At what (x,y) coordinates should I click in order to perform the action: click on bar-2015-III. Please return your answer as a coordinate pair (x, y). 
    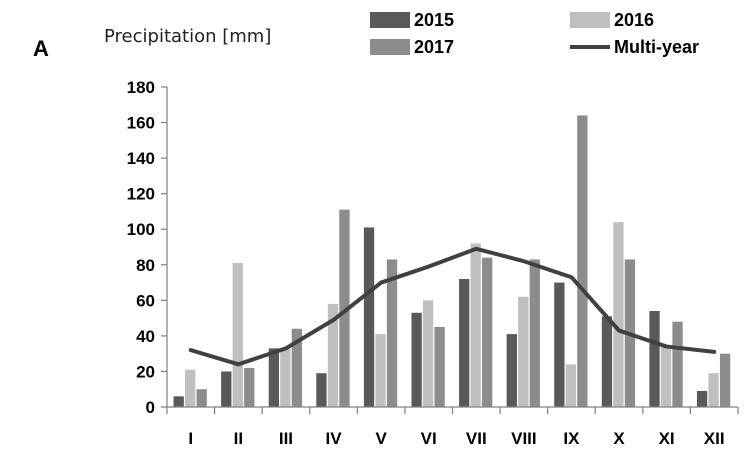
    Looking at the image, I should click on (274, 377).